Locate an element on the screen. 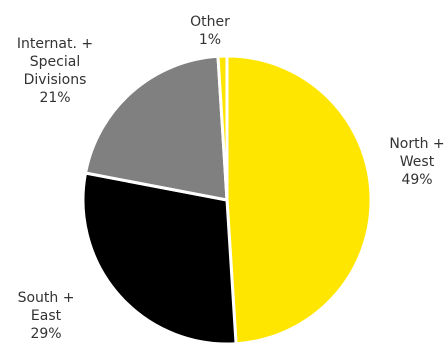  slice-value-label: 49% is located at coordinates (416, 180).